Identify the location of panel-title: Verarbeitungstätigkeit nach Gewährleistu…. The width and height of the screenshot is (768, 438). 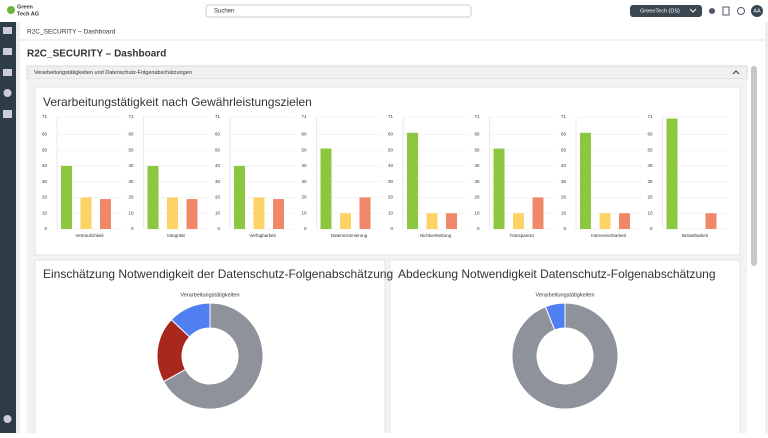
(177, 102).